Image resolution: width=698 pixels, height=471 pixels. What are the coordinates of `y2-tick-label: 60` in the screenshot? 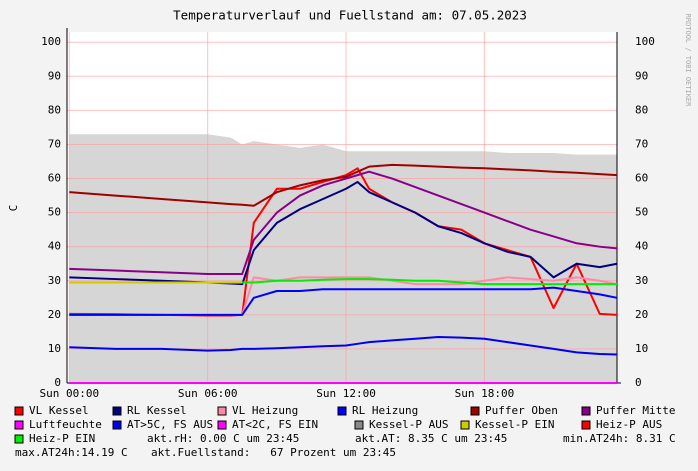 It's located at (641, 178).